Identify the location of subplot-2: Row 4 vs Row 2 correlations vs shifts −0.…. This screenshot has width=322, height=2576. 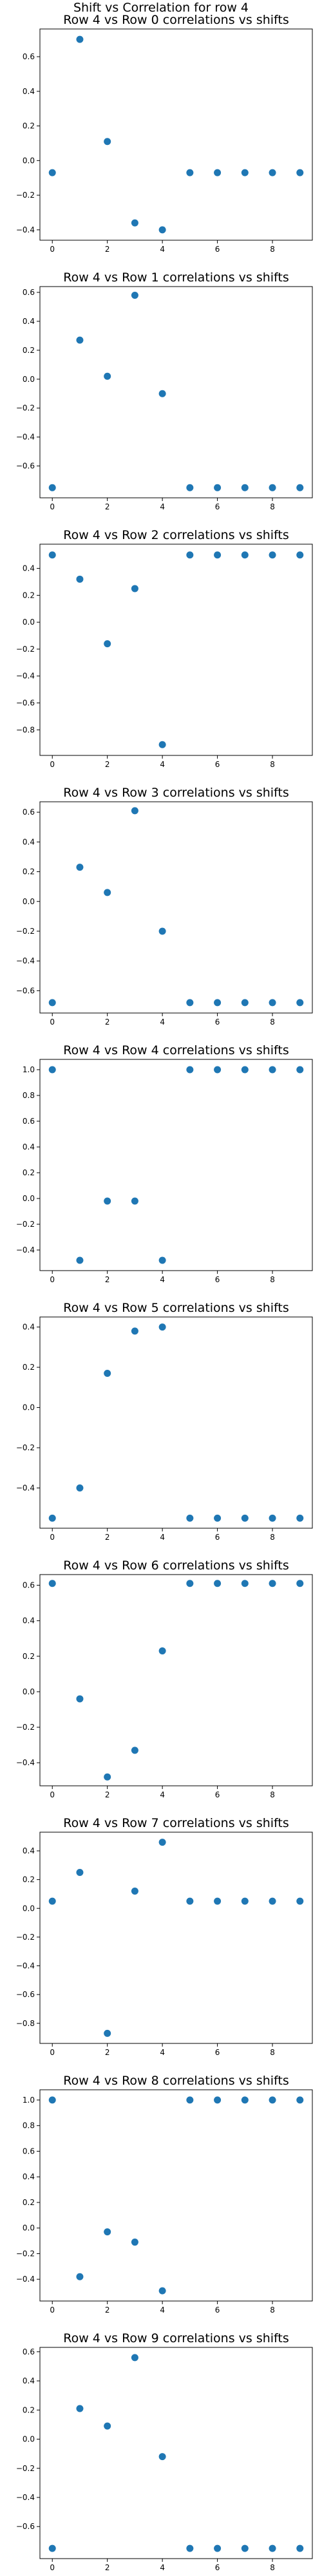
(164, 649).